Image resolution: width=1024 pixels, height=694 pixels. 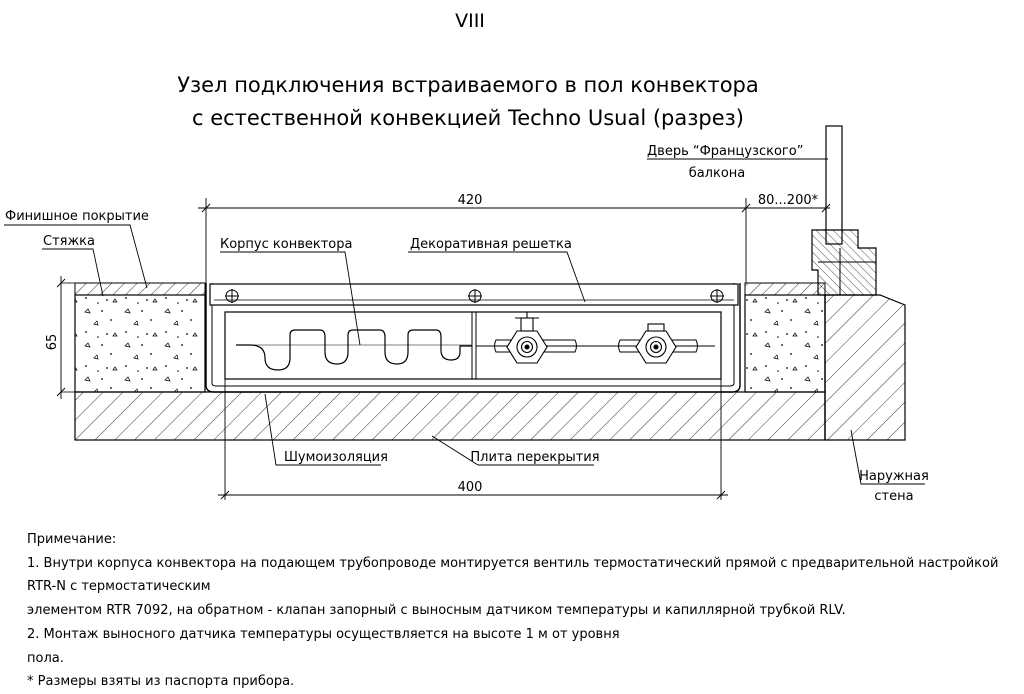 What do you see at coordinates (336, 457) in the screenshot?
I see `label-noise-insulation: Шумоизоляция` at bounding box center [336, 457].